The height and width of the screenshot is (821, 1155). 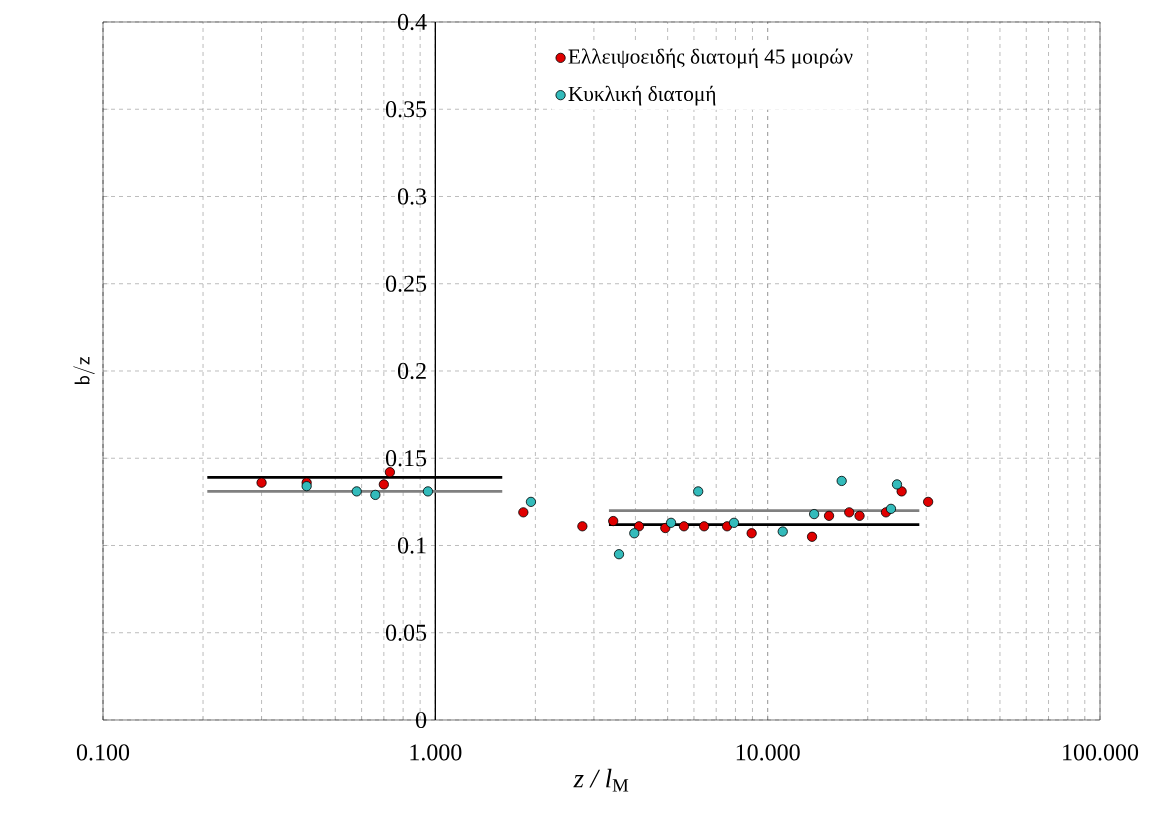 I want to click on legend-label: Ελλειψοειδής διατομή 45 μοιρών, so click(x=710, y=58).